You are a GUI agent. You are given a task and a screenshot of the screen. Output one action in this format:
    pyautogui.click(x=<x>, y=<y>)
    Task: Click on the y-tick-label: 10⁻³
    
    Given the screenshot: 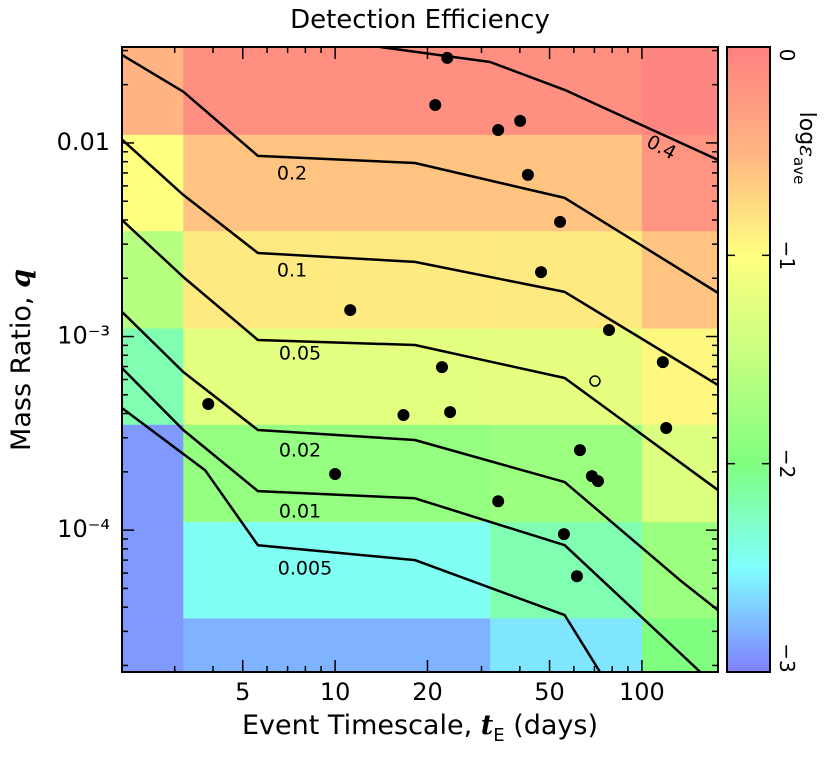 What is the action you would take?
    pyautogui.click(x=83, y=336)
    